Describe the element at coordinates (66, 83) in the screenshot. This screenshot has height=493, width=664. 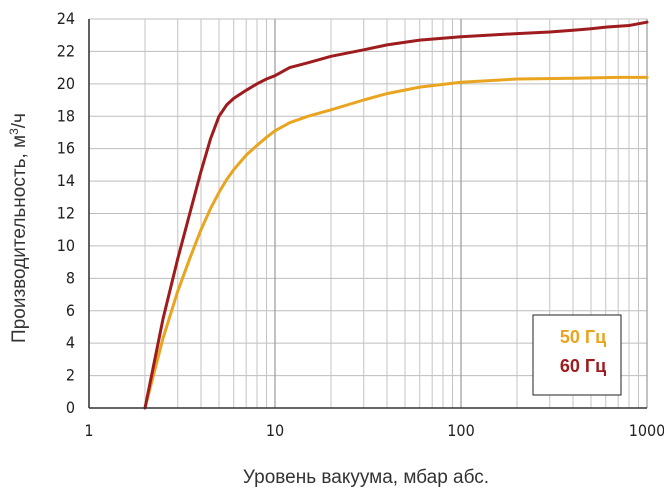
I see `y-tick-label: 20` at that location.